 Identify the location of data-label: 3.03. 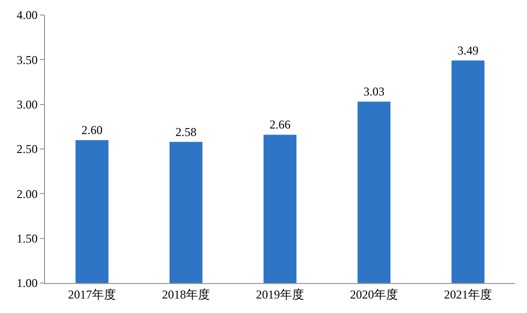
(374, 91).